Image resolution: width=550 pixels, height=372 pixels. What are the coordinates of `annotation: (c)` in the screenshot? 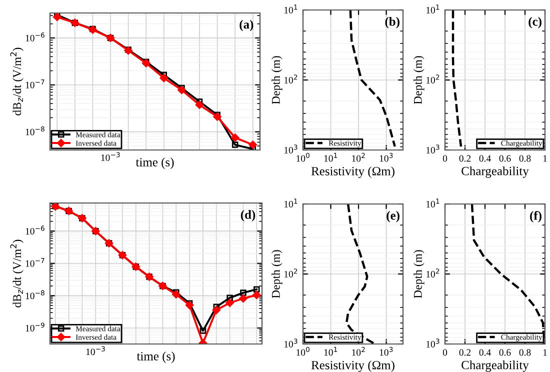 It's located at (535, 22).